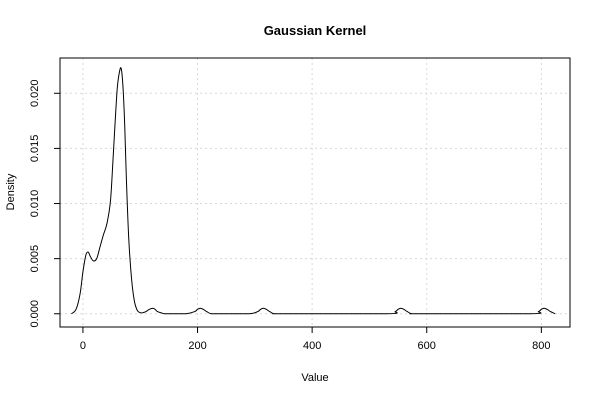  What do you see at coordinates (314, 378) in the screenshot?
I see `x-axis-label: Value` at bounding box center [314, 378].